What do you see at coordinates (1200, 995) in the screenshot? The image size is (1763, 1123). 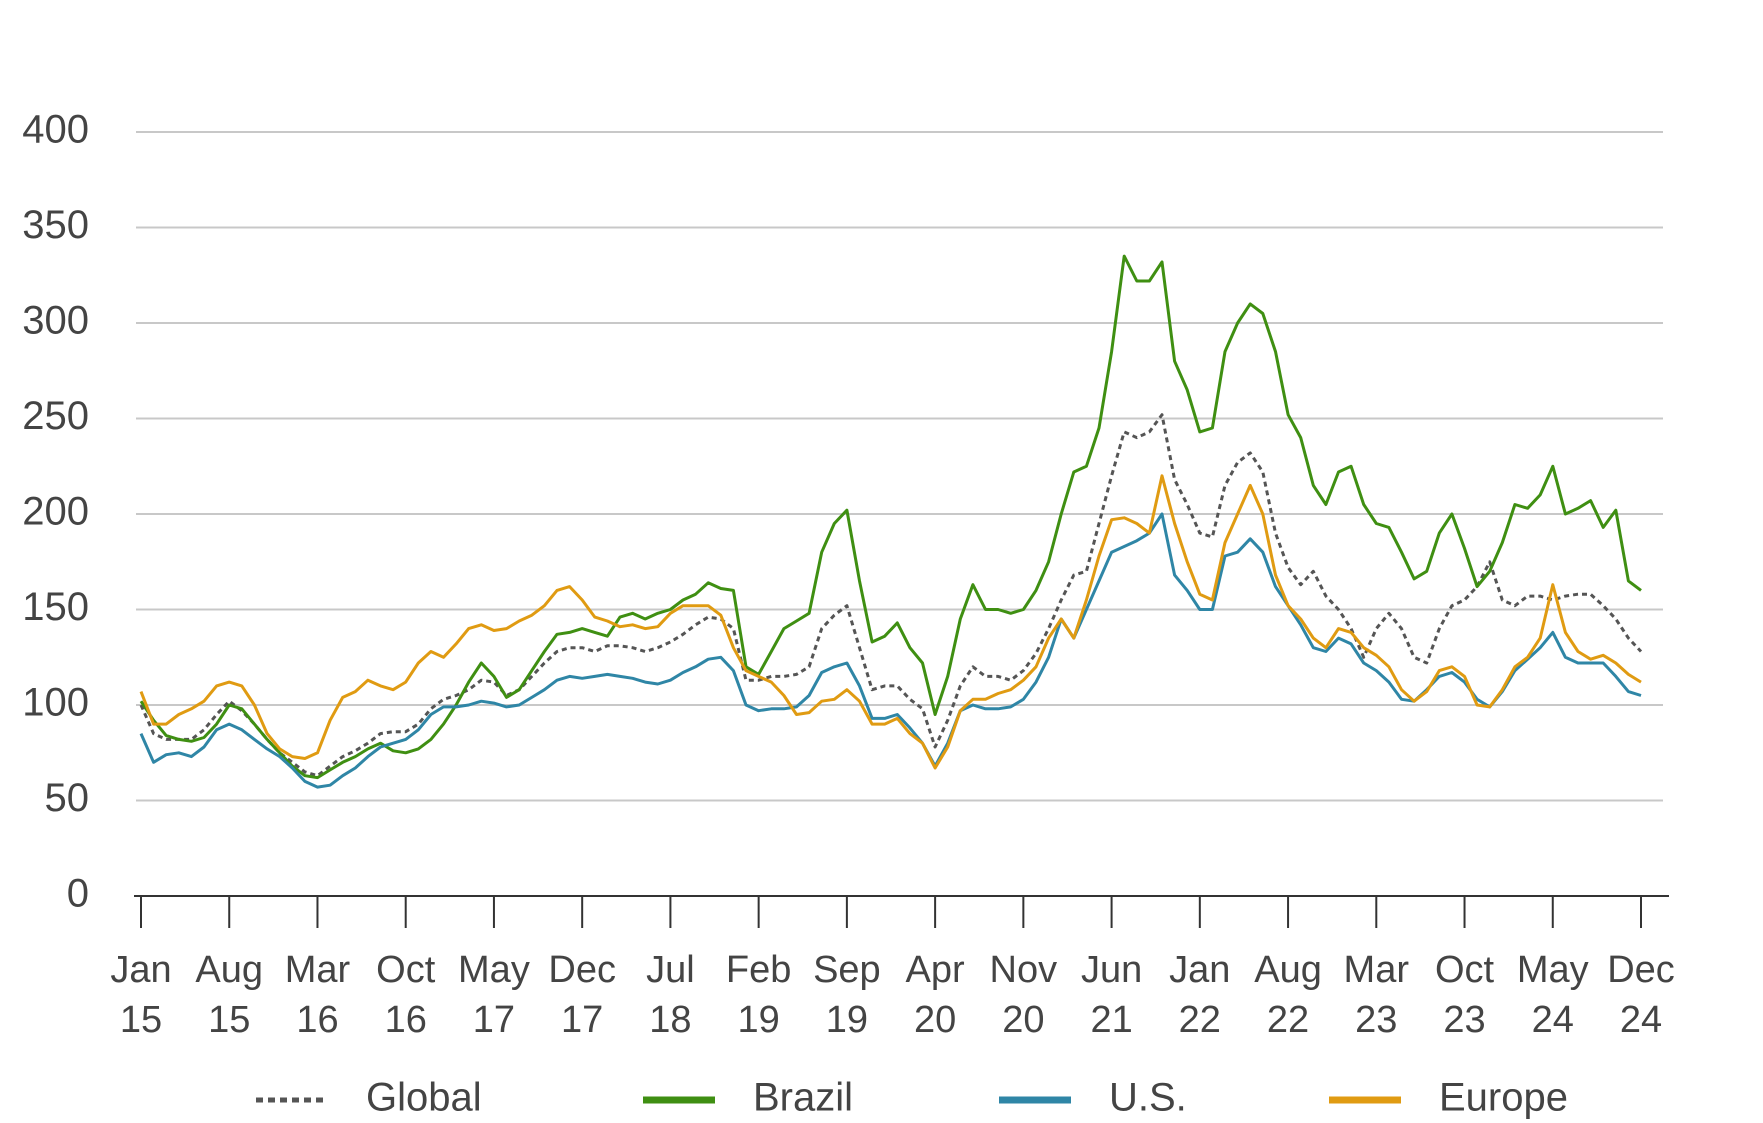 I see `x-tick-label: Jan 22` at bounding box center [1200, 995].